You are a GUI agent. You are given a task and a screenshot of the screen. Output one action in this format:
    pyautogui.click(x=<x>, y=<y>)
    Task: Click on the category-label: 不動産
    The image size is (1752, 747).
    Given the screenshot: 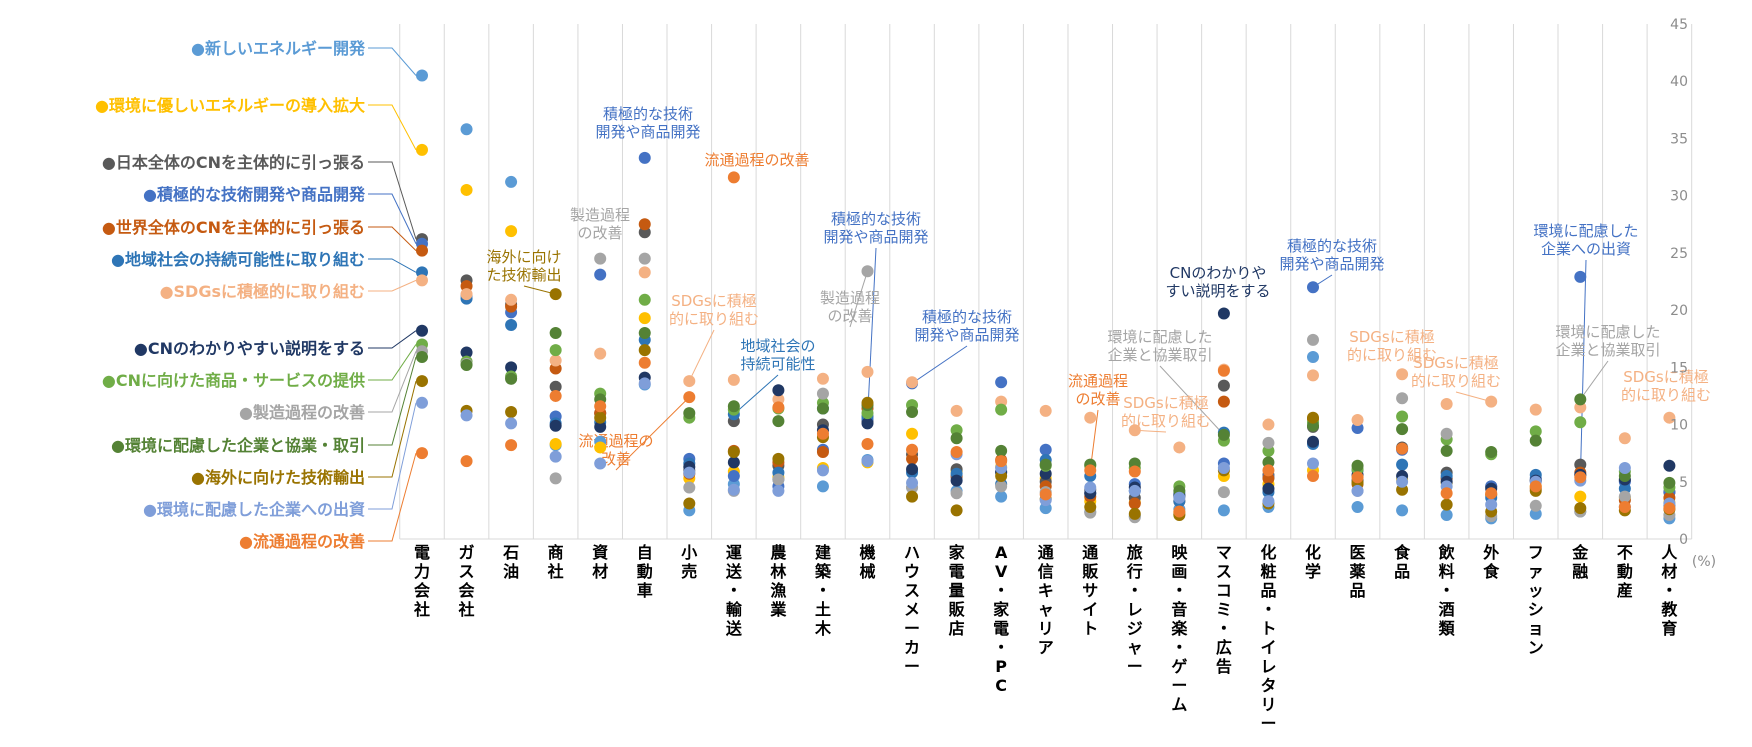 What is the action you would take?
    pyautogui.click(x=1625, y=571)
    